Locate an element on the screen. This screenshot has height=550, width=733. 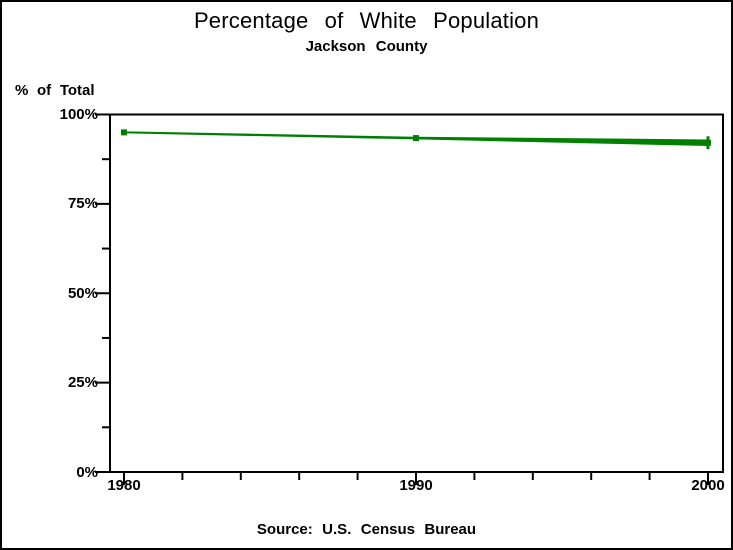
y-tick-label-25: 25% is located at coordinates (82, 383).